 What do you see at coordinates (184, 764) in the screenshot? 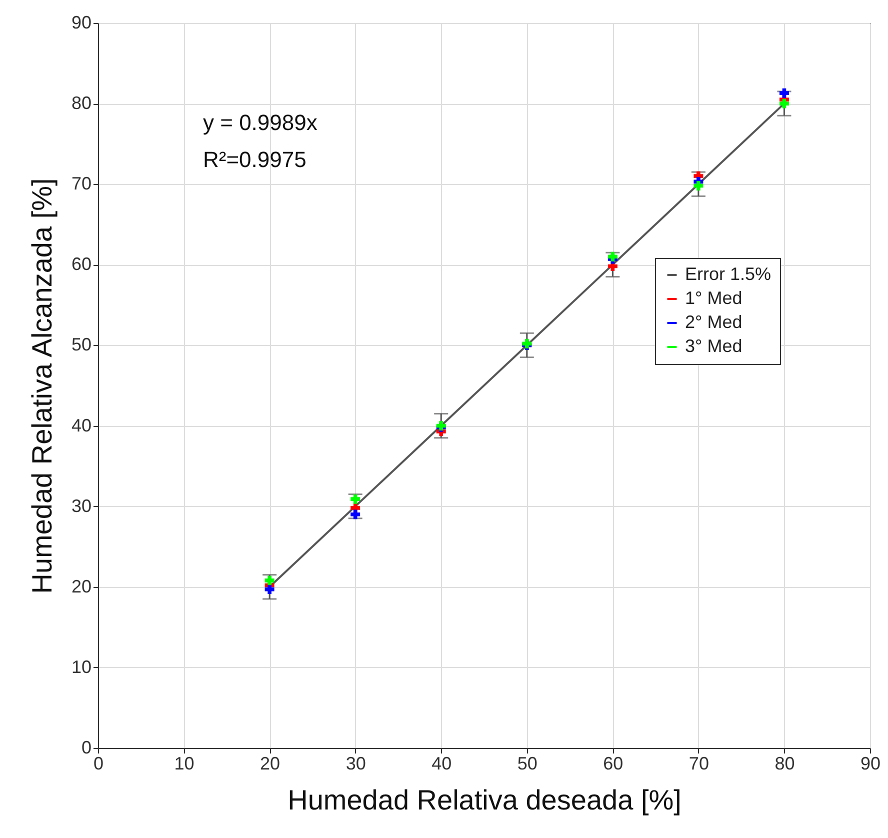
I see `x-tick-label: 10` at bounding box center [184, 764].